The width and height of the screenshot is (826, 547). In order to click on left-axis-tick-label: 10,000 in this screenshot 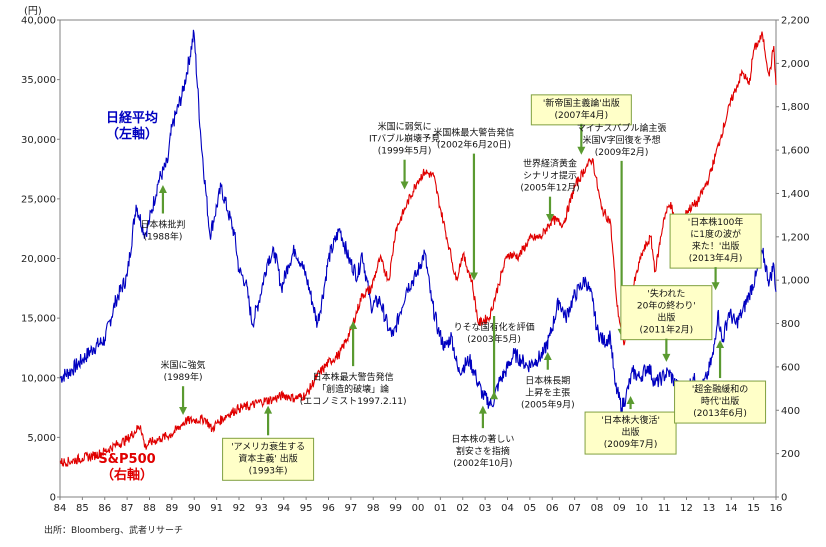, I will do `click(38, 378)`.